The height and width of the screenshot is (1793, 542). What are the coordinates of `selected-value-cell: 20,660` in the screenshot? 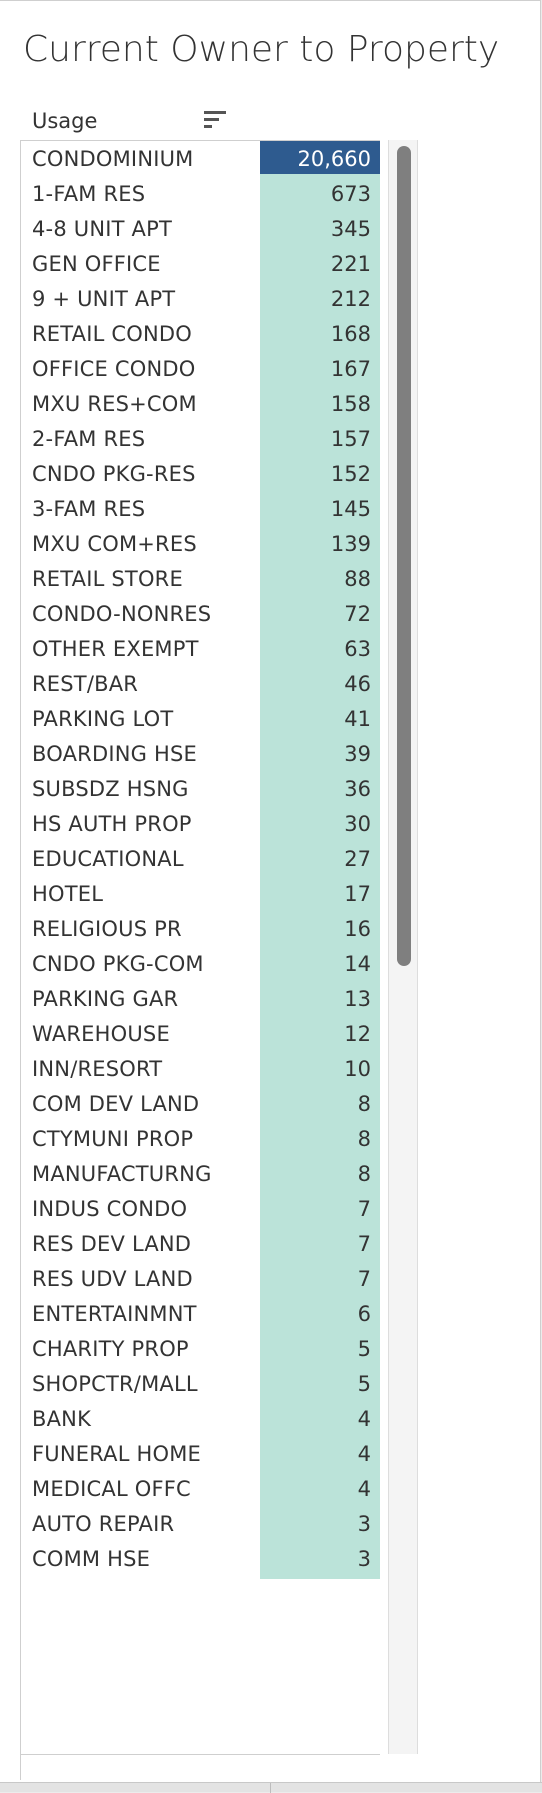 It's located at (320, 160).